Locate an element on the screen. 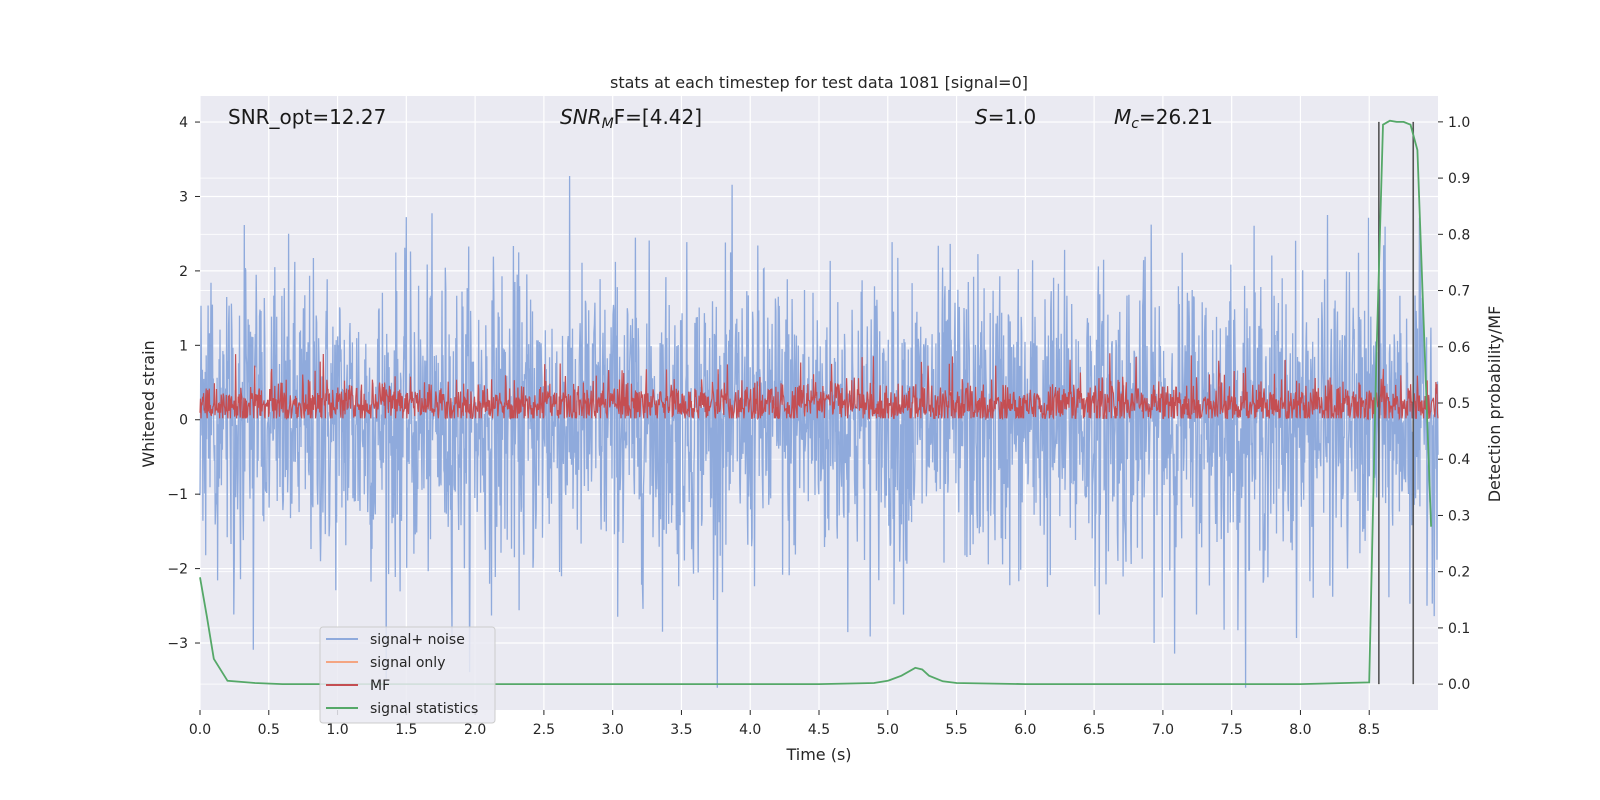 Image resolution: width=1600 pixels, height=800 pixels. left-y-tick-label: −2 is located at coordinates (177, 570).